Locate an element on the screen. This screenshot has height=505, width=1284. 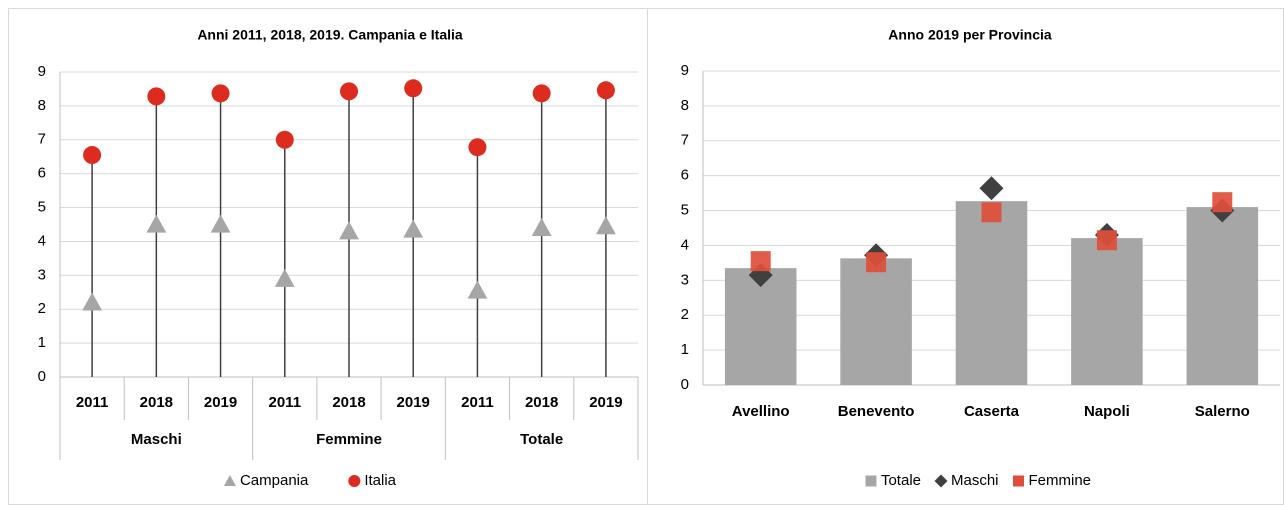
chart-title: Anni 2011, 2018, 2019. Campania e Italia is located at coordinates (330, 35).